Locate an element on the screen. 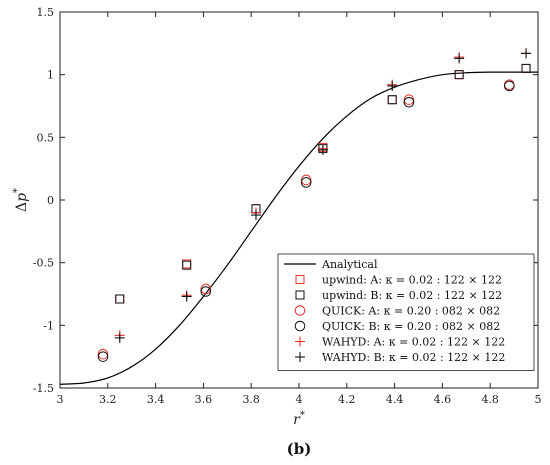 The image size is (550, 465). y-axis-label: Δp* is located at coordinates (21, 200).